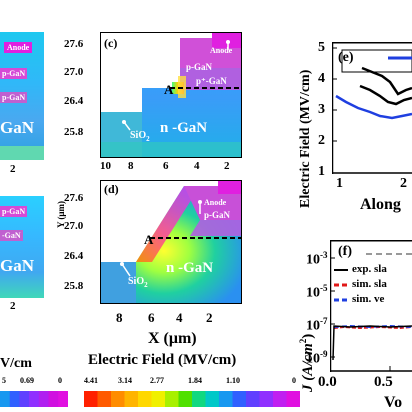 The width and height of the screenshot is (412, 412). What do you see at coordinates (22, 247) in the screenshot?
I see `left-panel-bottom: p-GaN -GaN GaN` at bounding box center [22, 247].